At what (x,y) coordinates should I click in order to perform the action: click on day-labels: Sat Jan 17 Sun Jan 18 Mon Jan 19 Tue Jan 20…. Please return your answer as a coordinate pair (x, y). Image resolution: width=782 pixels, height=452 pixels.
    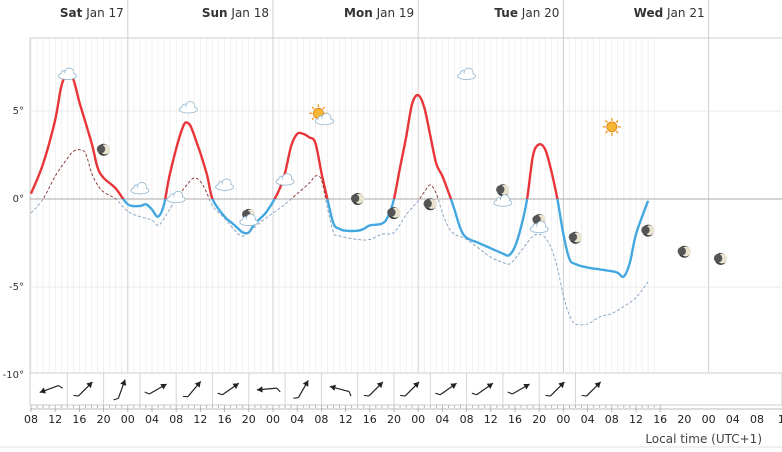
    Looking at the image, I should click on (382, 13).